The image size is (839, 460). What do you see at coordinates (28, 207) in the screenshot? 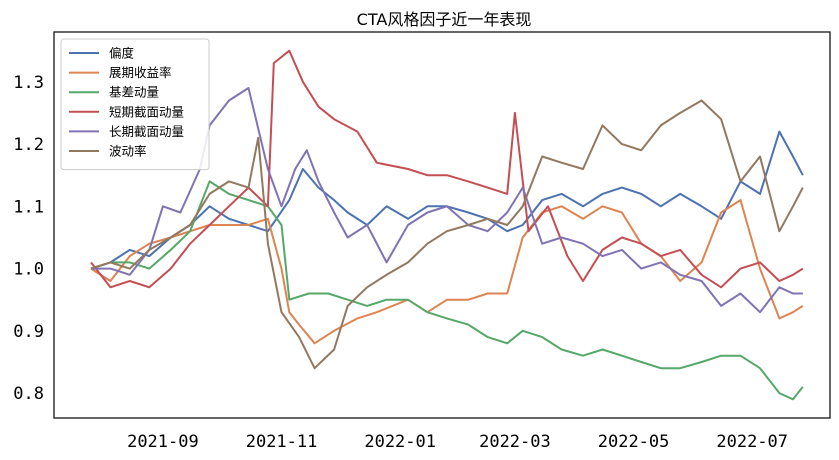
I see `y-tick-label: 1.1` at bounding box center [28, 207].